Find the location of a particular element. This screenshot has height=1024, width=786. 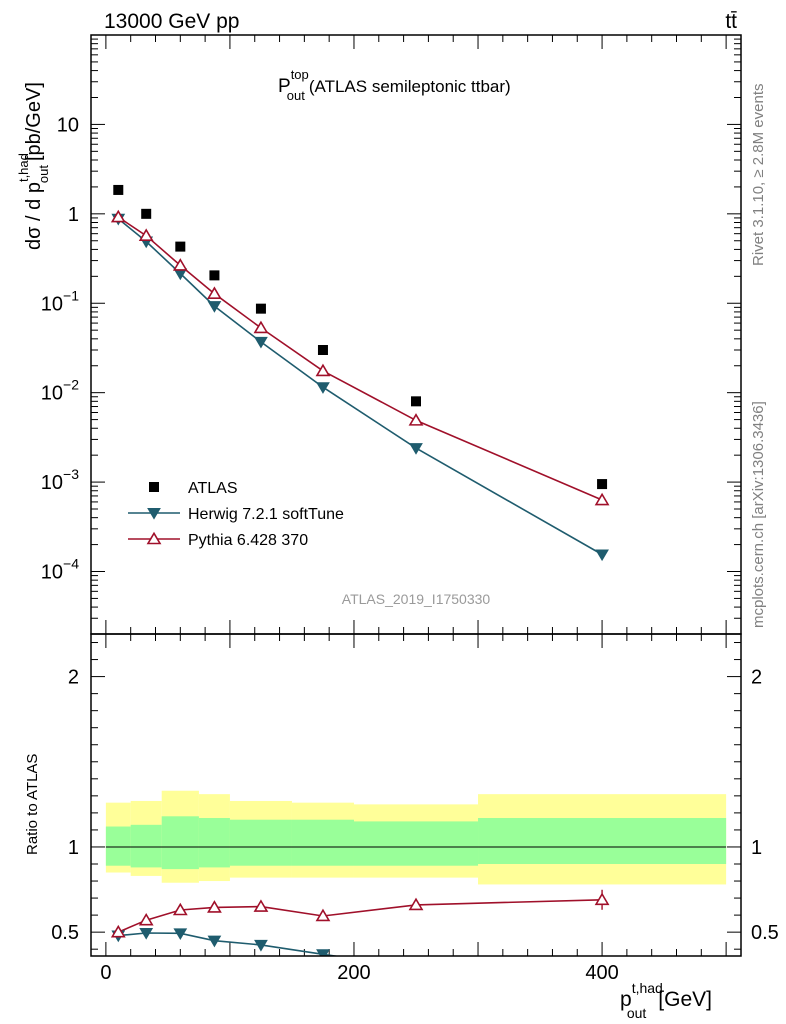

y-tick-label: 1 is located at coordinates (73, 215).